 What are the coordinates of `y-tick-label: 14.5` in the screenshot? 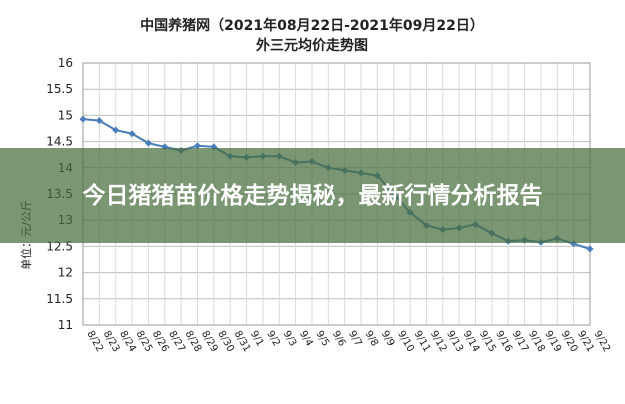 It's located at (59, 142).